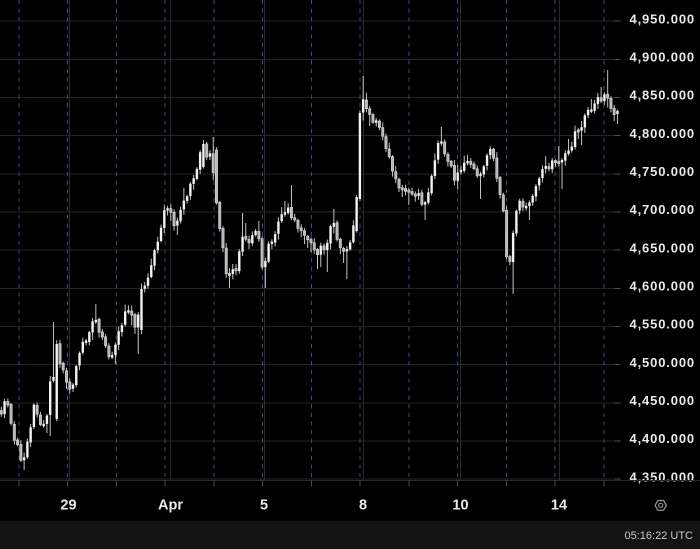 The height and width of the screenshot is (549, 700). I want to click on svg-text: 4,500.000, so click(662, 362).